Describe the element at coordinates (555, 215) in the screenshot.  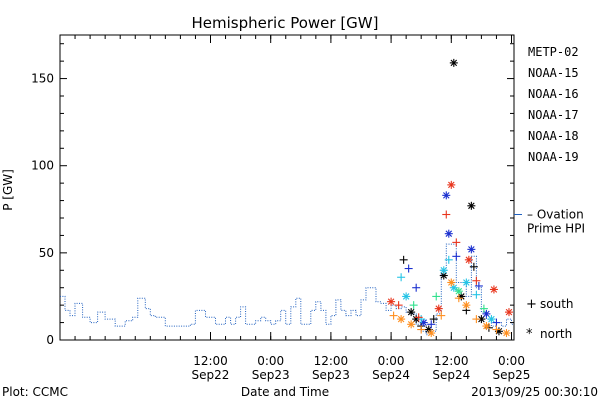
I see `ovation-legend-label: – Ovation` at that location.